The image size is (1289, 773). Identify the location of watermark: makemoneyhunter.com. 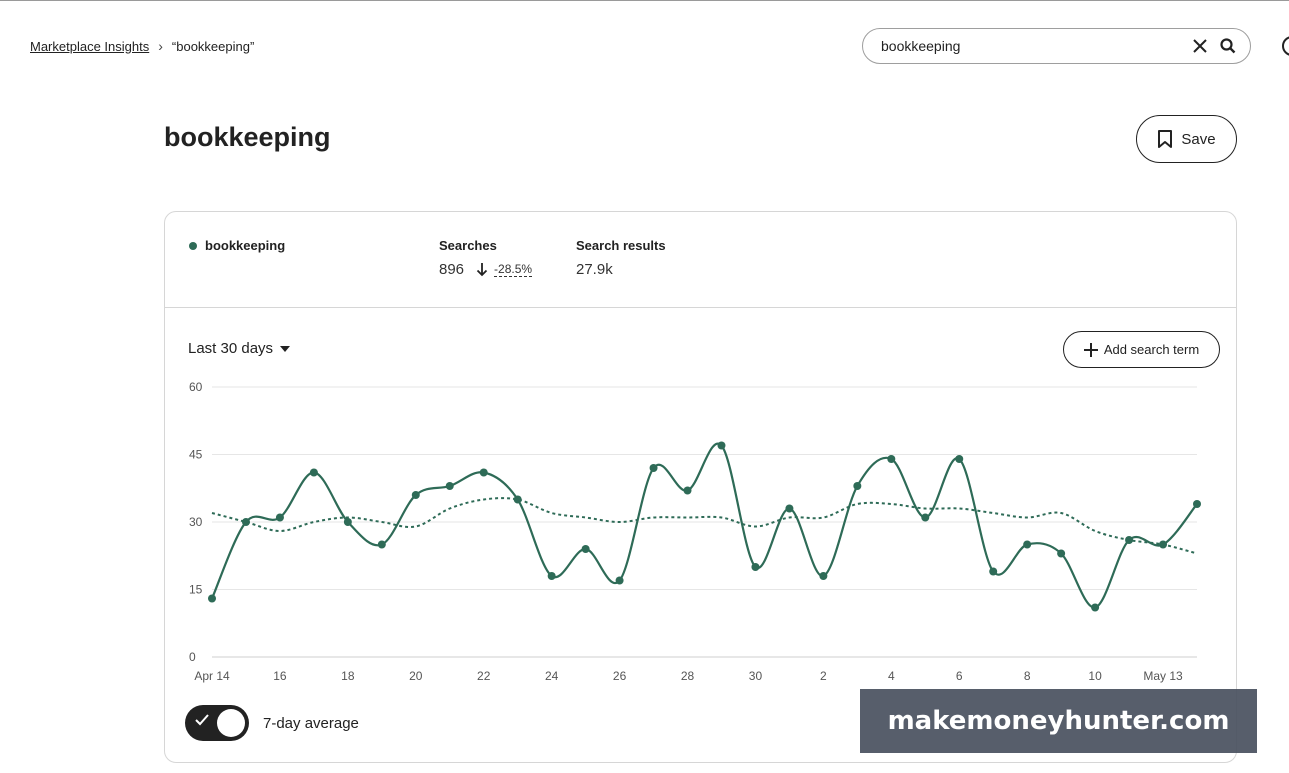
(1058, 721).